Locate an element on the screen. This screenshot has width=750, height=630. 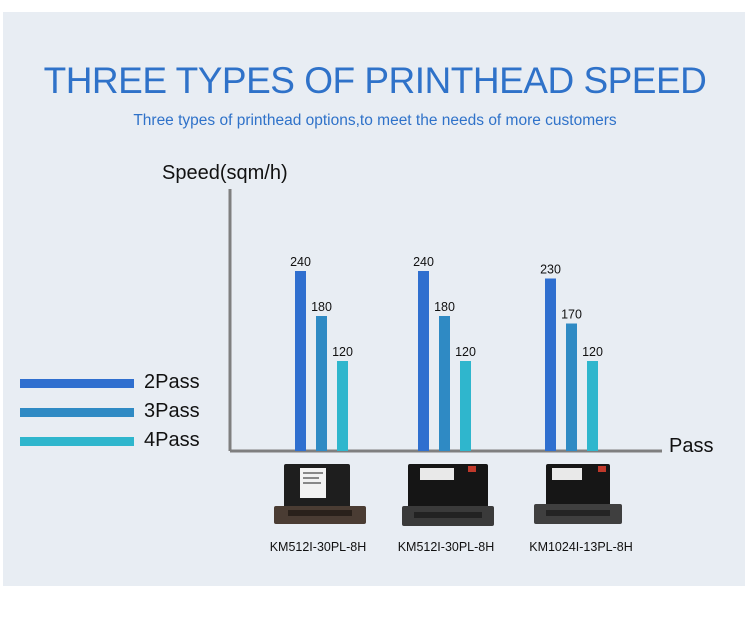
legend-label-2pass: 2Pass is located at coordinates (172, 382).